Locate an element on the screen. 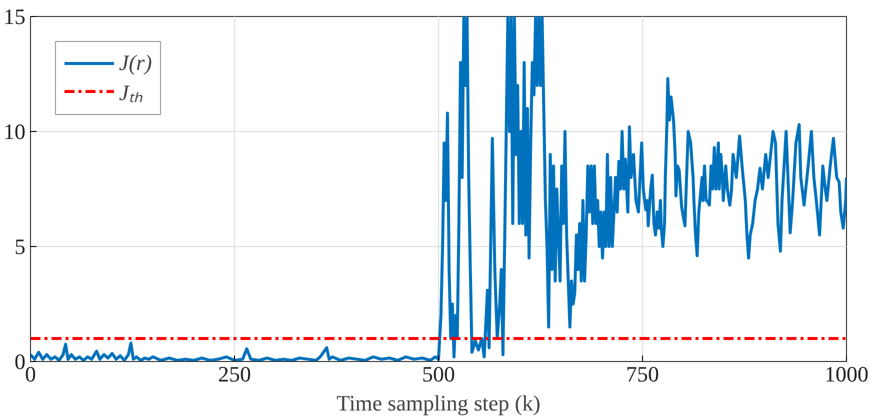  y-tick-label: 10 is located at coordinates (15, 131).